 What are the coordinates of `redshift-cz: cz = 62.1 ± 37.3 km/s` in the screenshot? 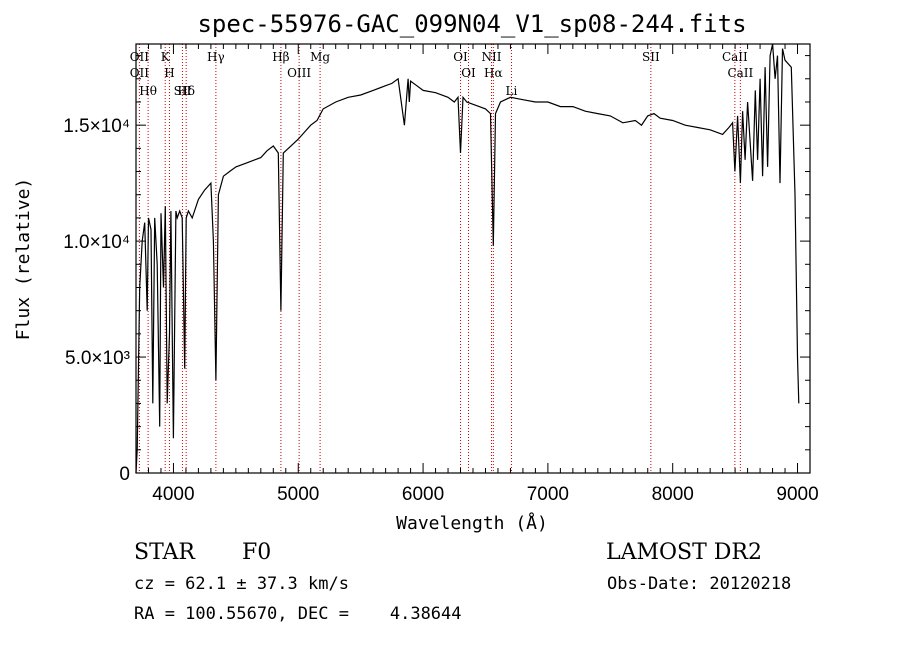 It's located at (241, 584).